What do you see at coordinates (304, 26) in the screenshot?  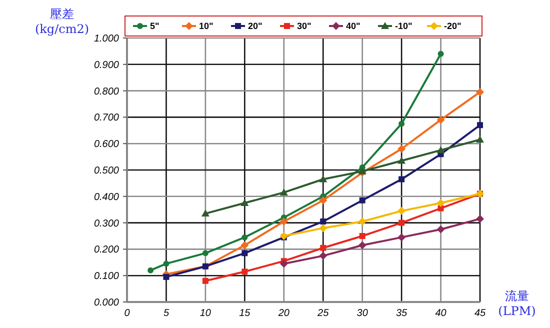 I see `legend-label: 30"` at bounding box center [304, 26].